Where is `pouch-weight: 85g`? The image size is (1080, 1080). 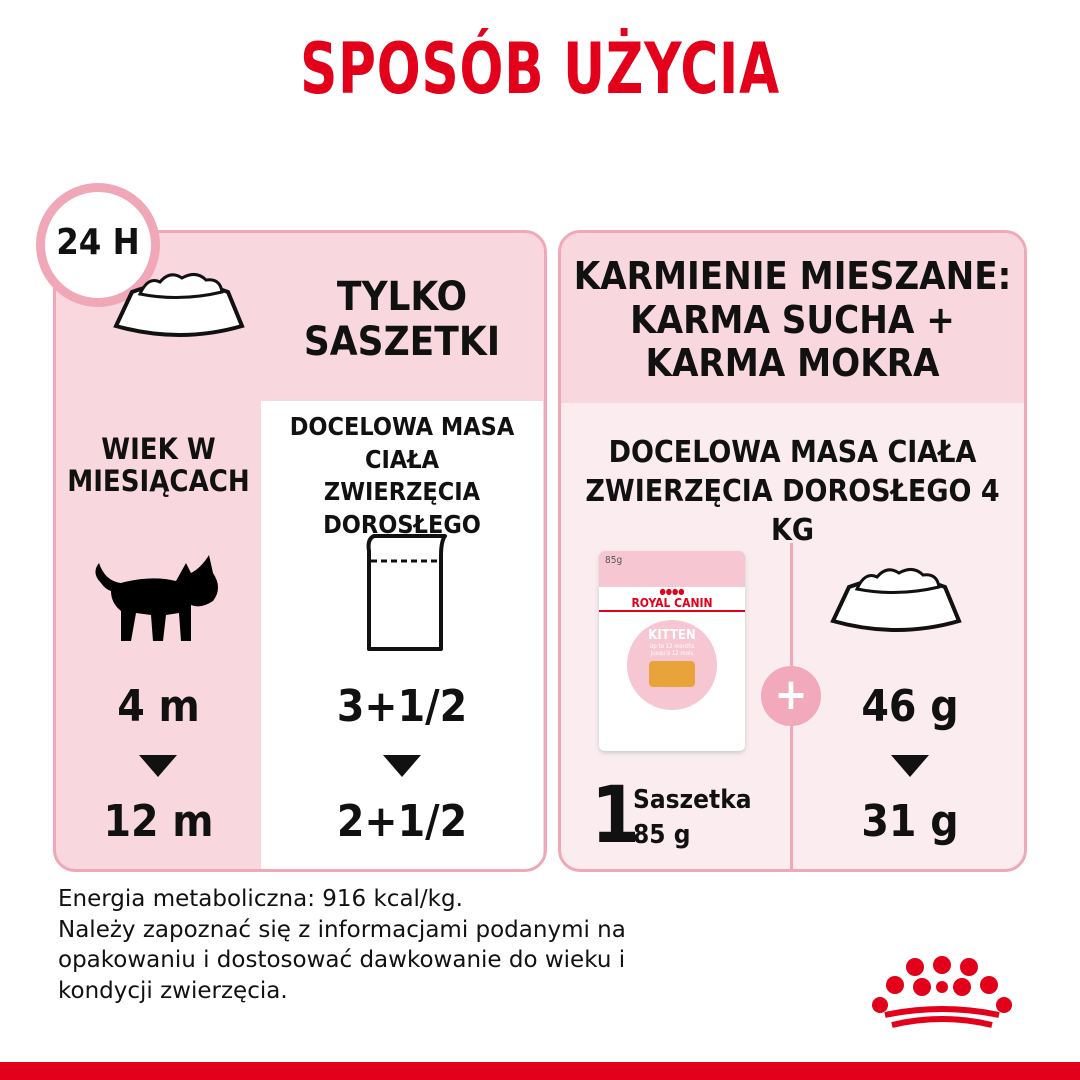
pouch-weight: 85g is located at coordinates (672, 569).